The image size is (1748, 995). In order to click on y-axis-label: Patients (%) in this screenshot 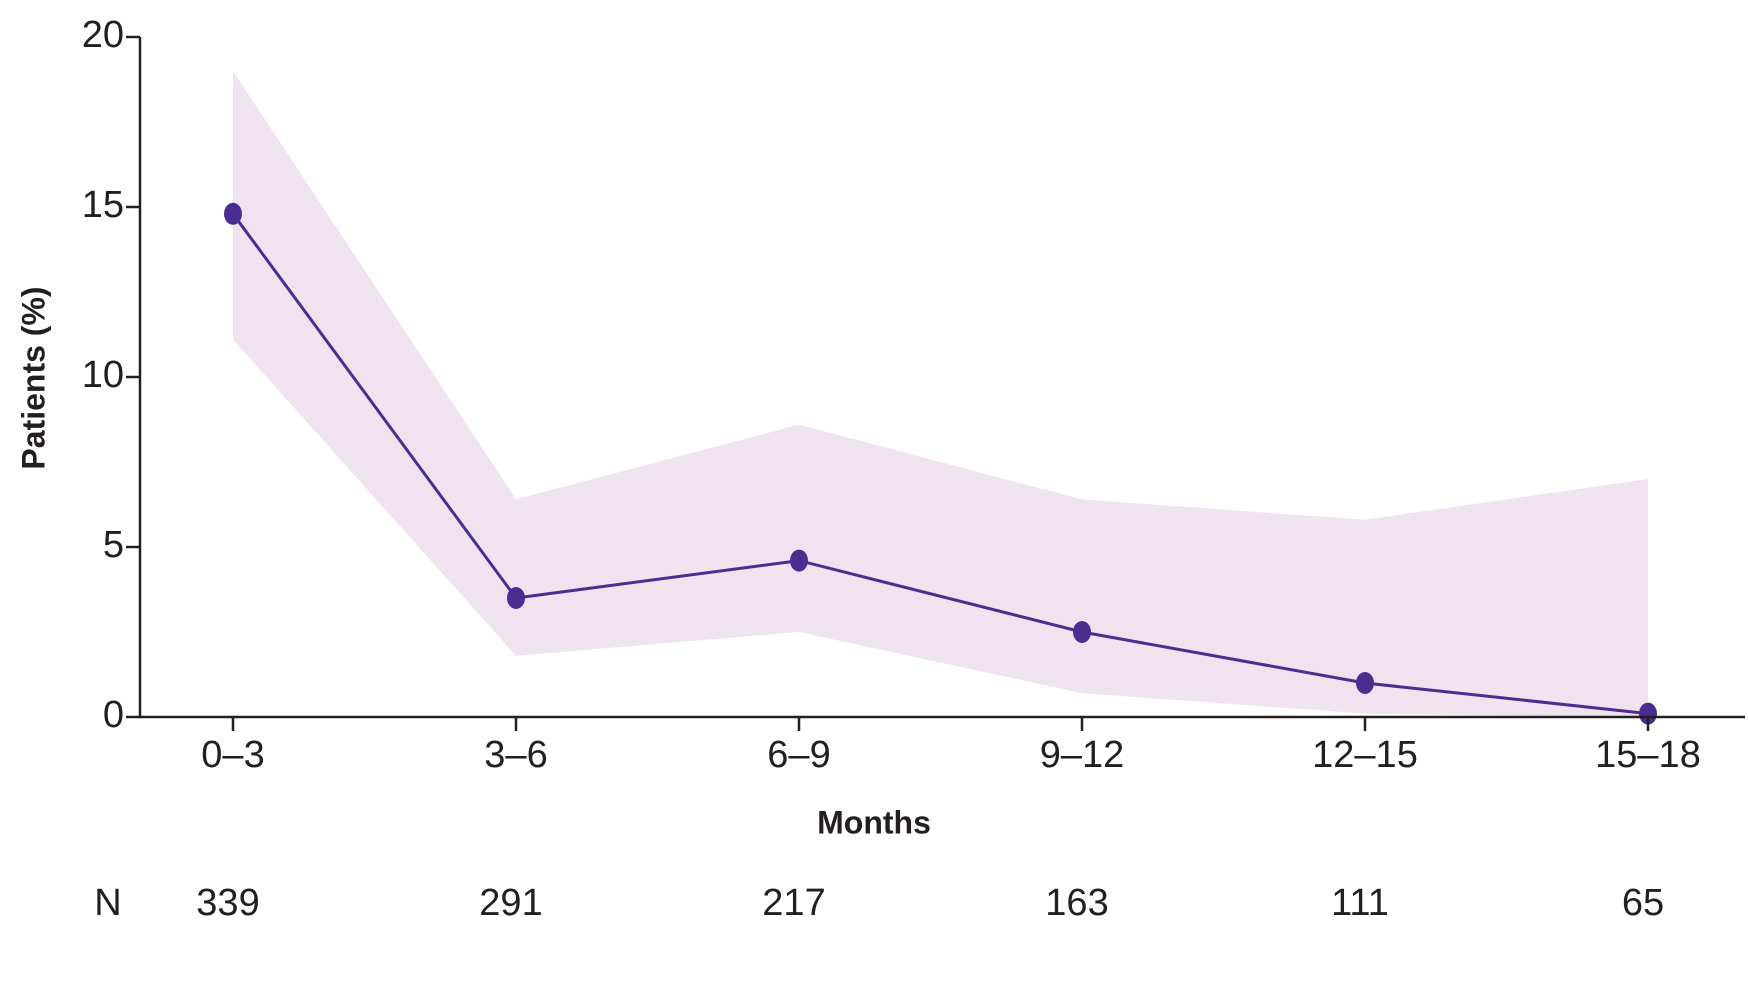, I will do `click(33, 377)`.